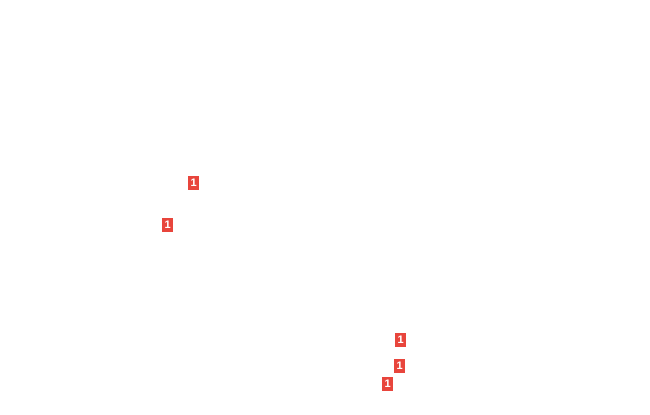  I want to click on badge-3: 1, so click(400, 340).